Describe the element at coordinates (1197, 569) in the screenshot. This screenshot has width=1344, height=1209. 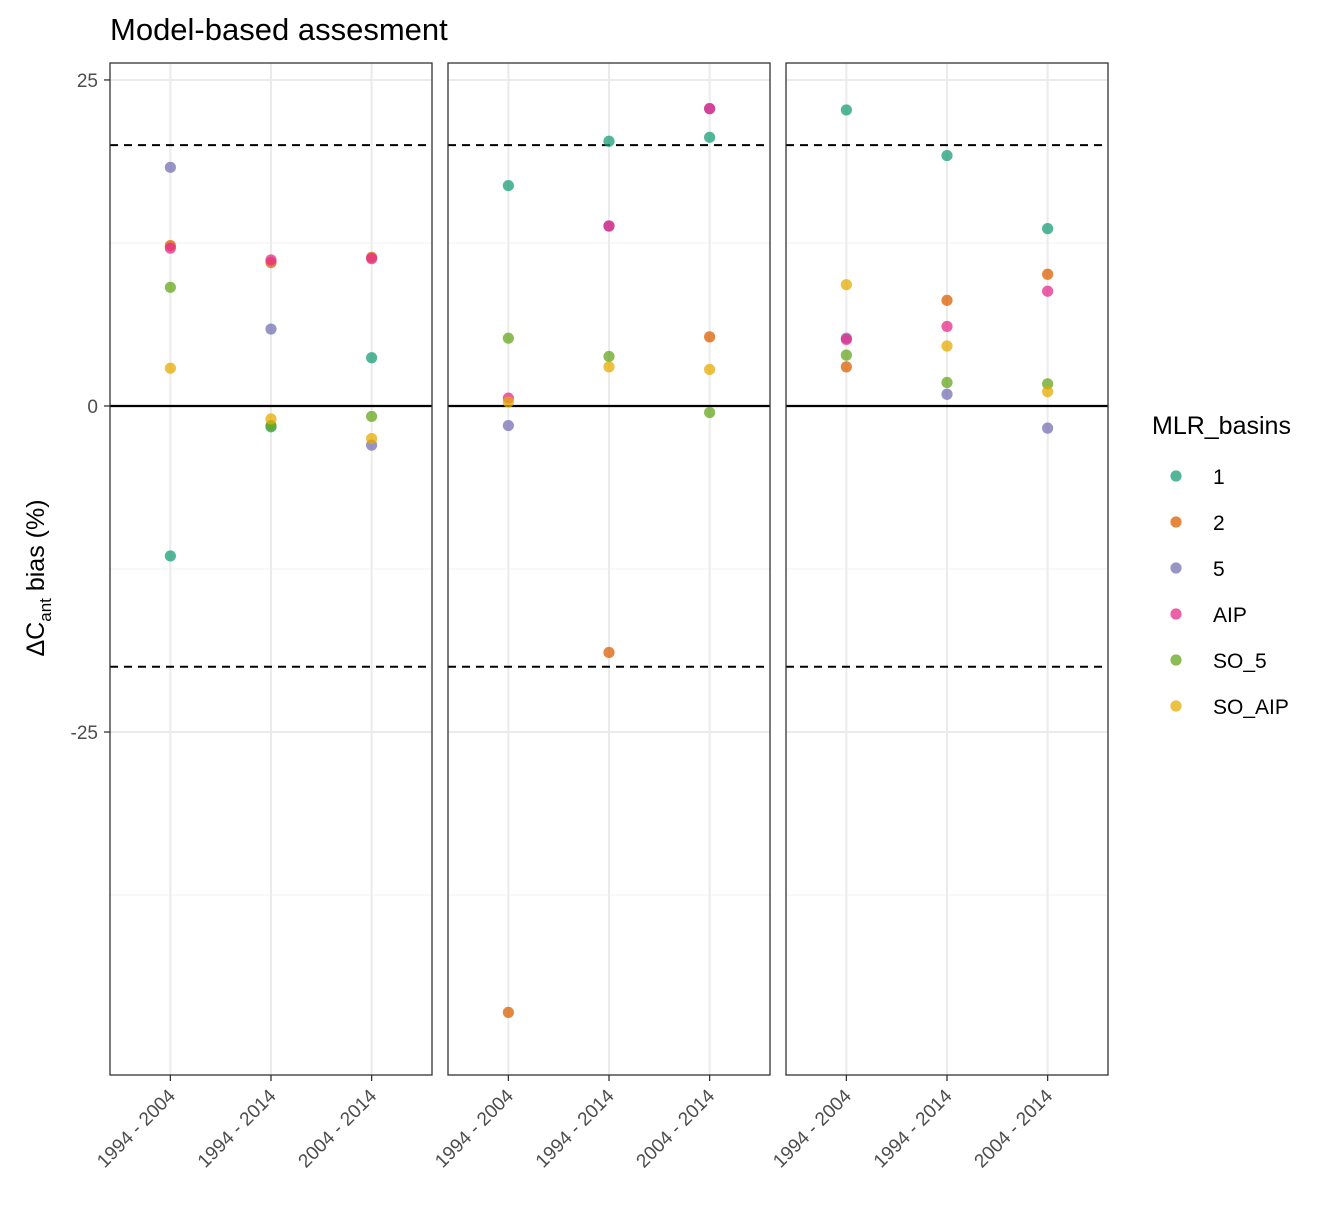
I see `legend-item-5: 5` at that location.